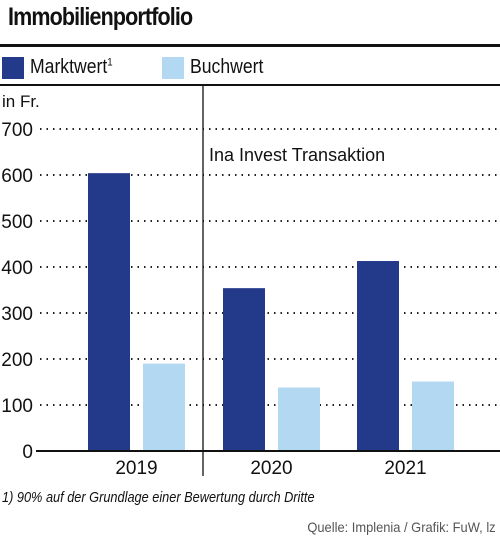 This screenshot has width=500, height=545. What do you see at coordinates (250, 85) in the screenshot?
I see `legend-rule` at bounding box center [250, 85].